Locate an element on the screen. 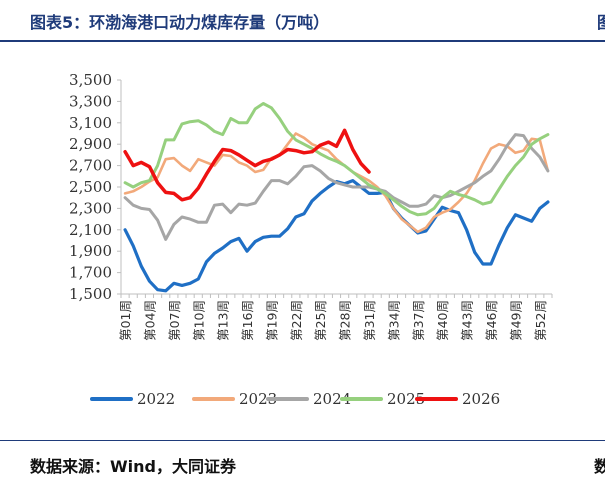 This screenshot has width=605, height=485. legend-label-2024: 2024 is located at coordinates (332, 399).